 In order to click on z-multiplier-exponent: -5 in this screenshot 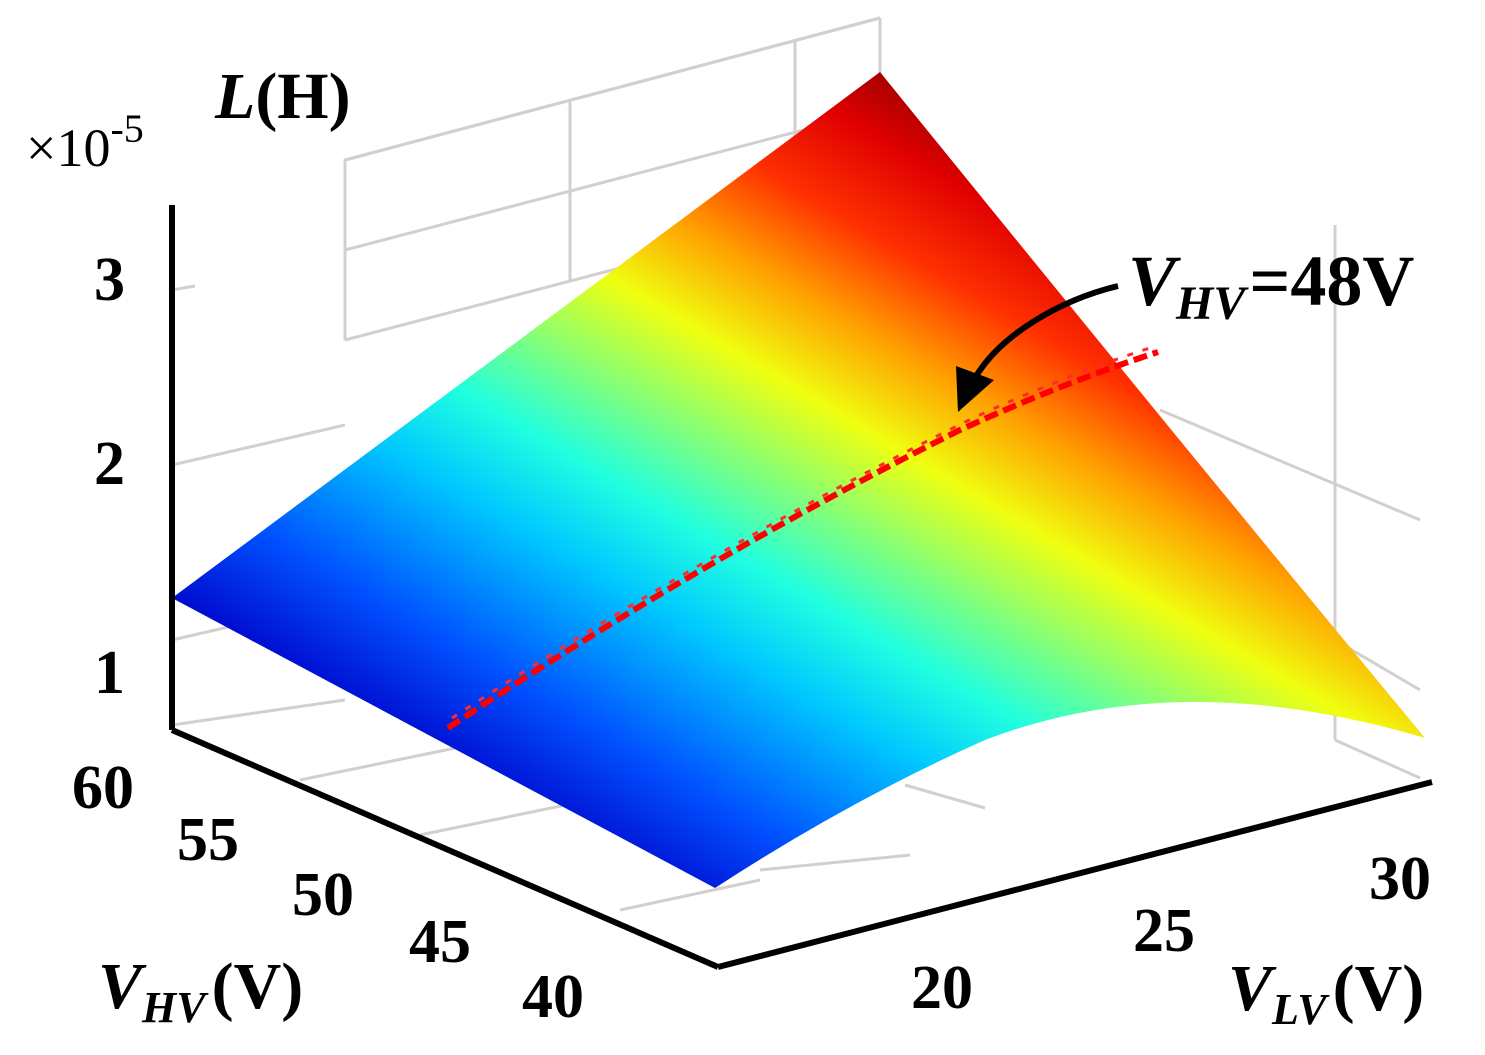, I will do `click(126, 128)`.